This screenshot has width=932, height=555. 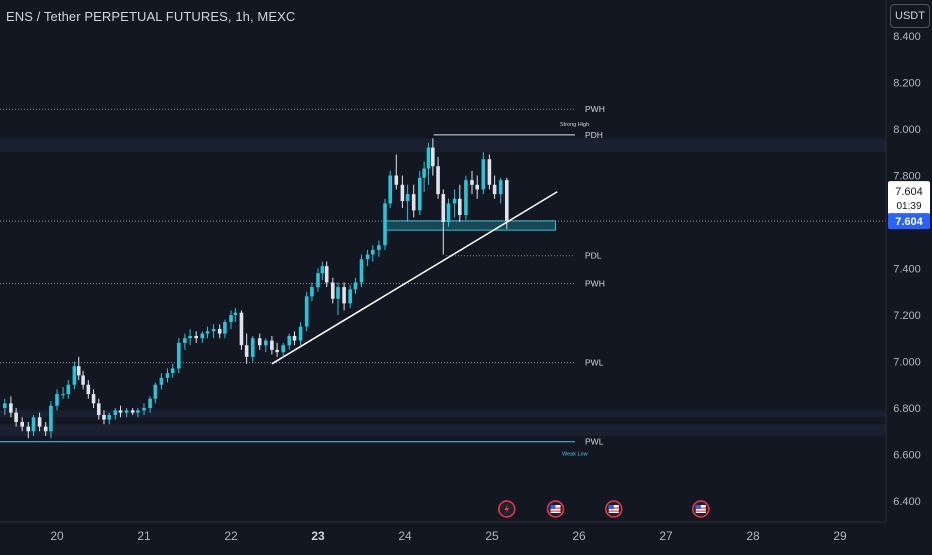 I want to click on pwl-level-label: PWL, so click(x=594, y=442).